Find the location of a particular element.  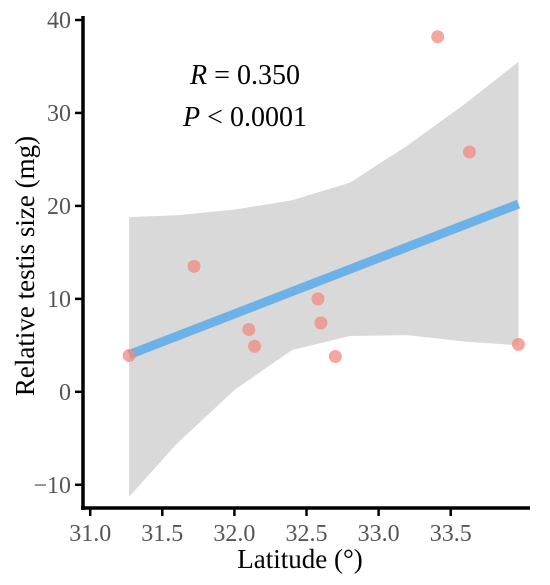

y-tick-label: 20 is located at coordinates (59, 207).